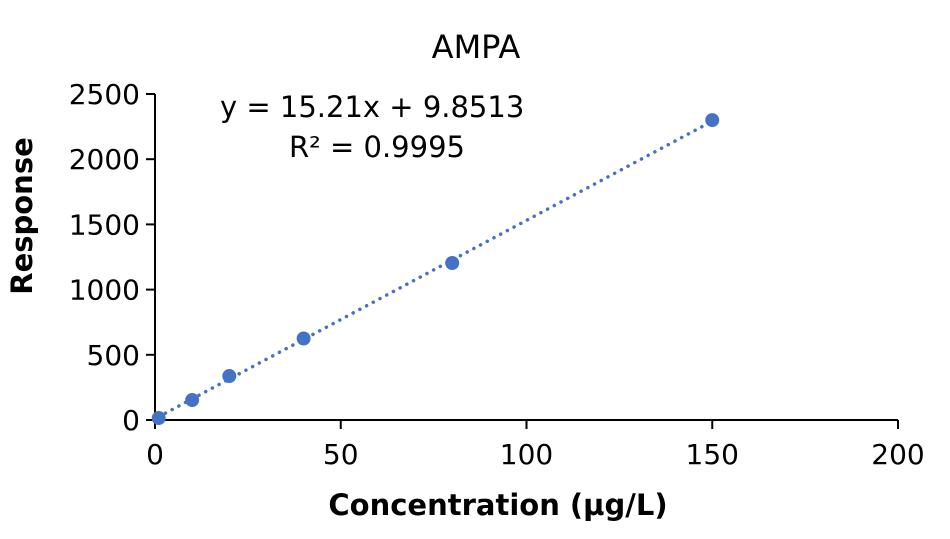 This screenshot has height=539, width=950. Describe the element at coordinates (497, 505) in the screenshot. I see `x-axis-label: Concentration (µg/L)` at that location.